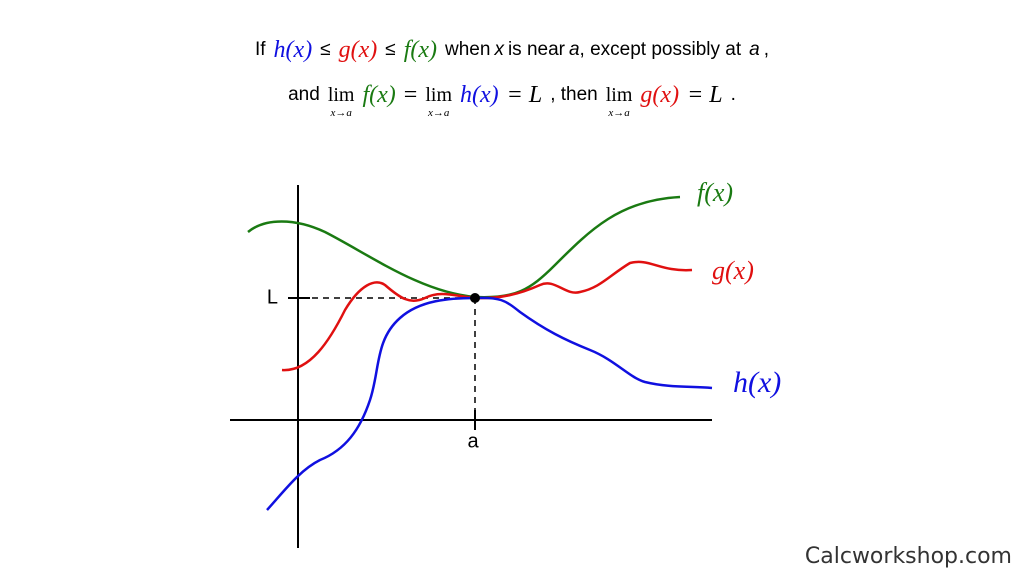 This screenshot has height=576, width=1024. What do you see at coordinates (715, 192) in the screenshot?
I see `f-label: f(x)` at bounding box center [715, 192].